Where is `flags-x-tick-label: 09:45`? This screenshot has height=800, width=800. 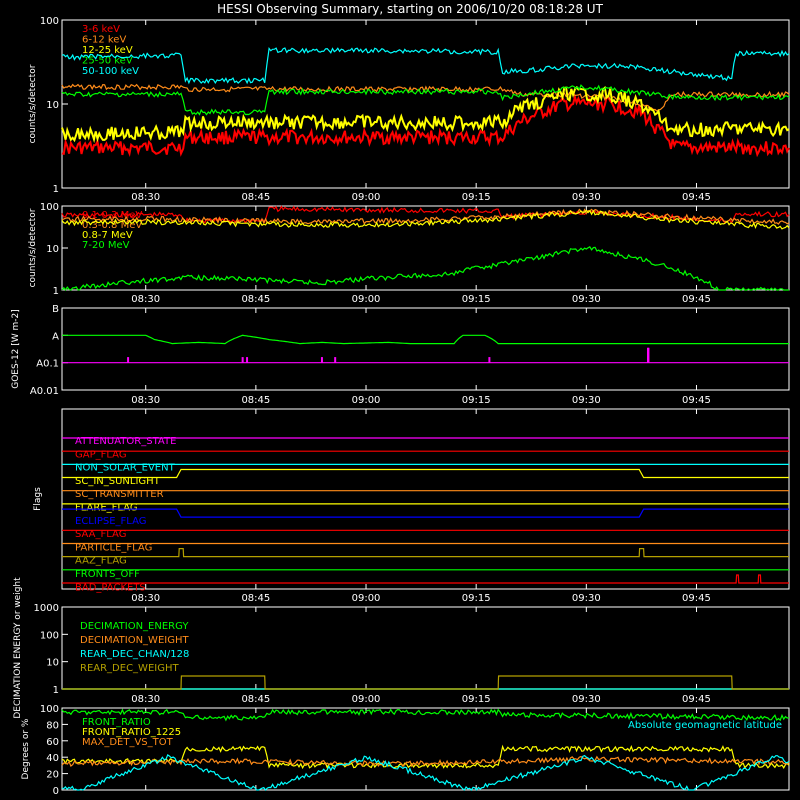 flags-x-tick-label: 09:45 is located at coordinates (696, 598).